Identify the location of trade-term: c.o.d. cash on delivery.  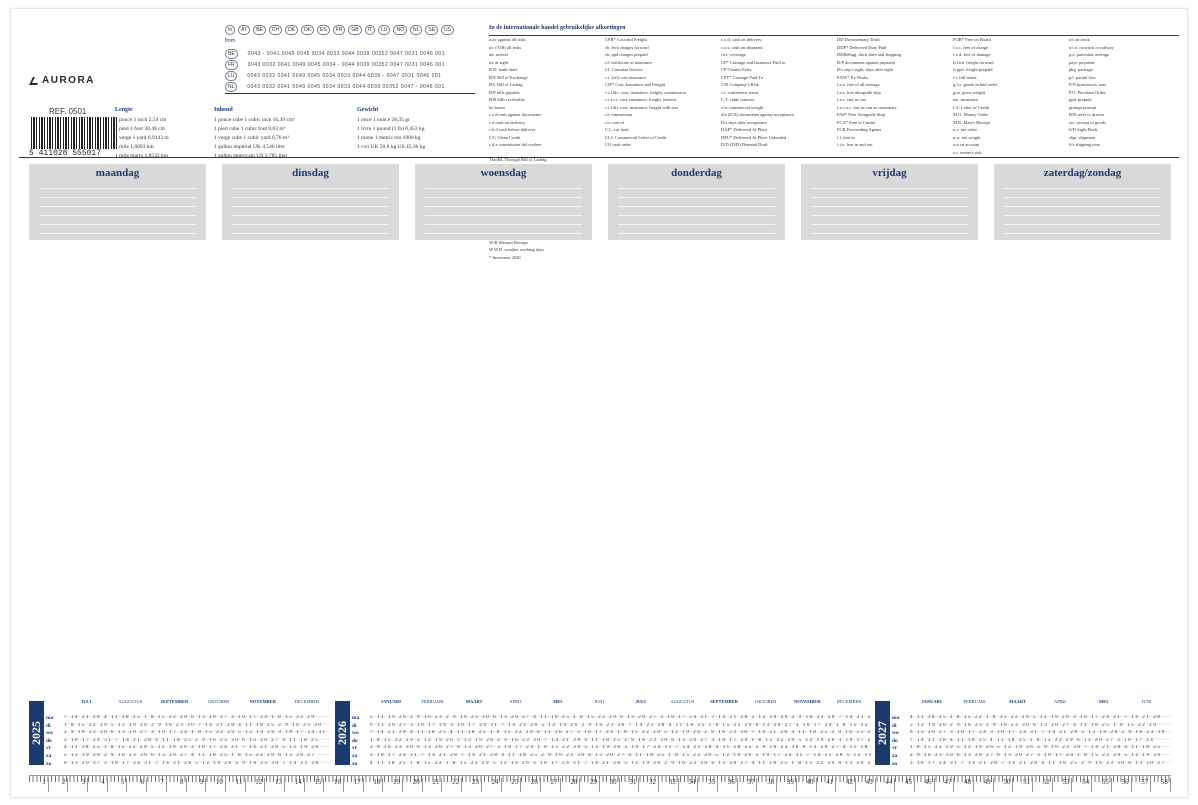
(741, 39).